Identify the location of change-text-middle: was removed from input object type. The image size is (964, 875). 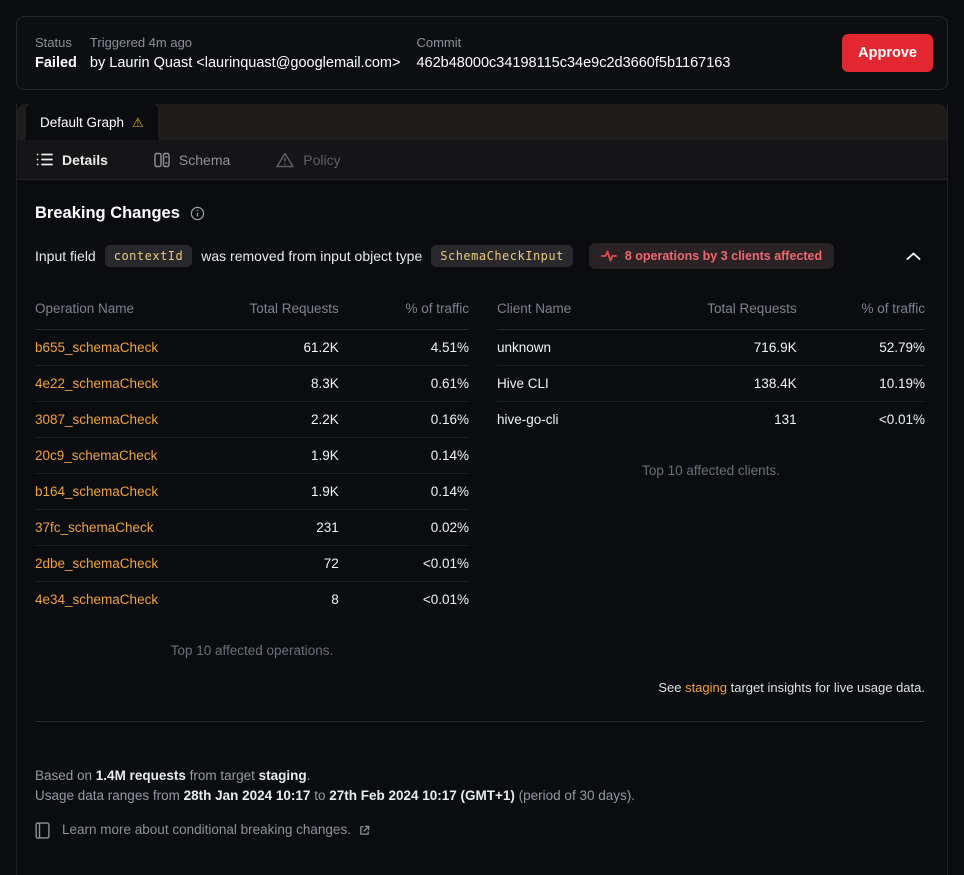
(312, 256).